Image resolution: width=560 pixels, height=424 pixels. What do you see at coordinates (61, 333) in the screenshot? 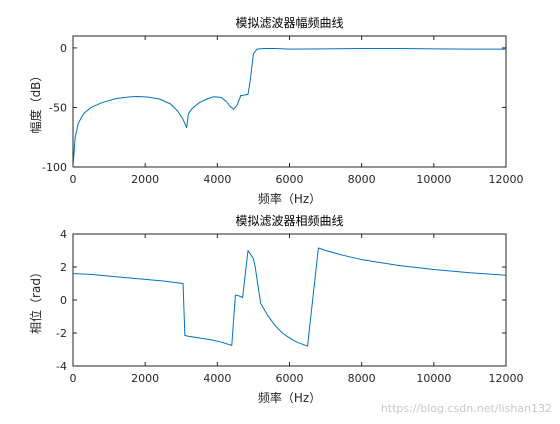
I see `y-tick-label: -2` at bounding box center [61, 333].